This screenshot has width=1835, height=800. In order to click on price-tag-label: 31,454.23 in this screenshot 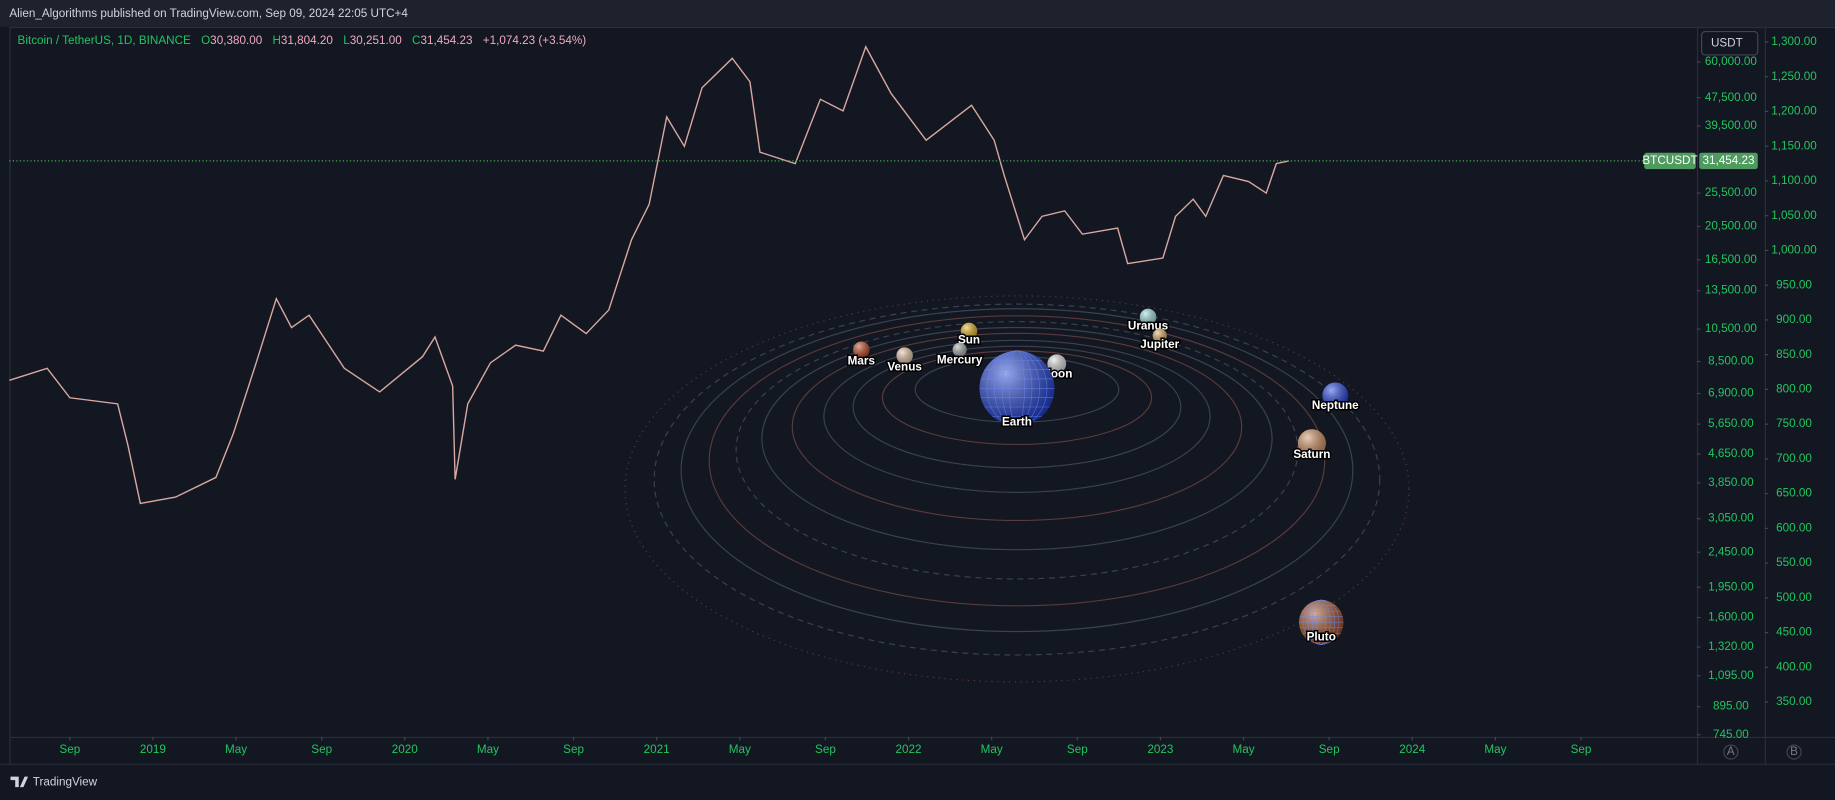, I will do `click(1728, 160)`.